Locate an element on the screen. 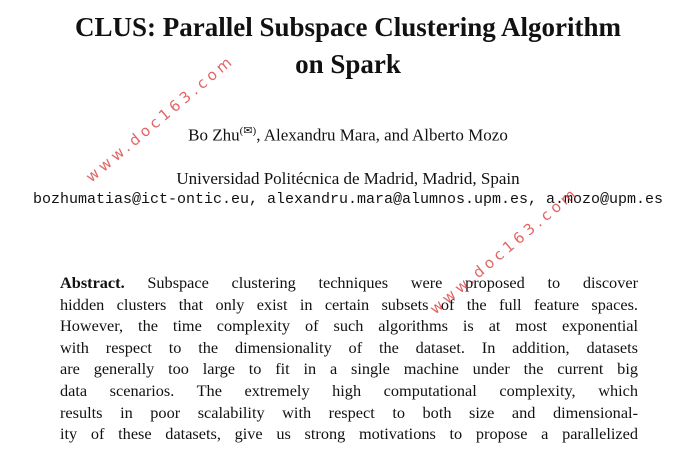  title-line: on Spark is located at coordinates (348, 64).